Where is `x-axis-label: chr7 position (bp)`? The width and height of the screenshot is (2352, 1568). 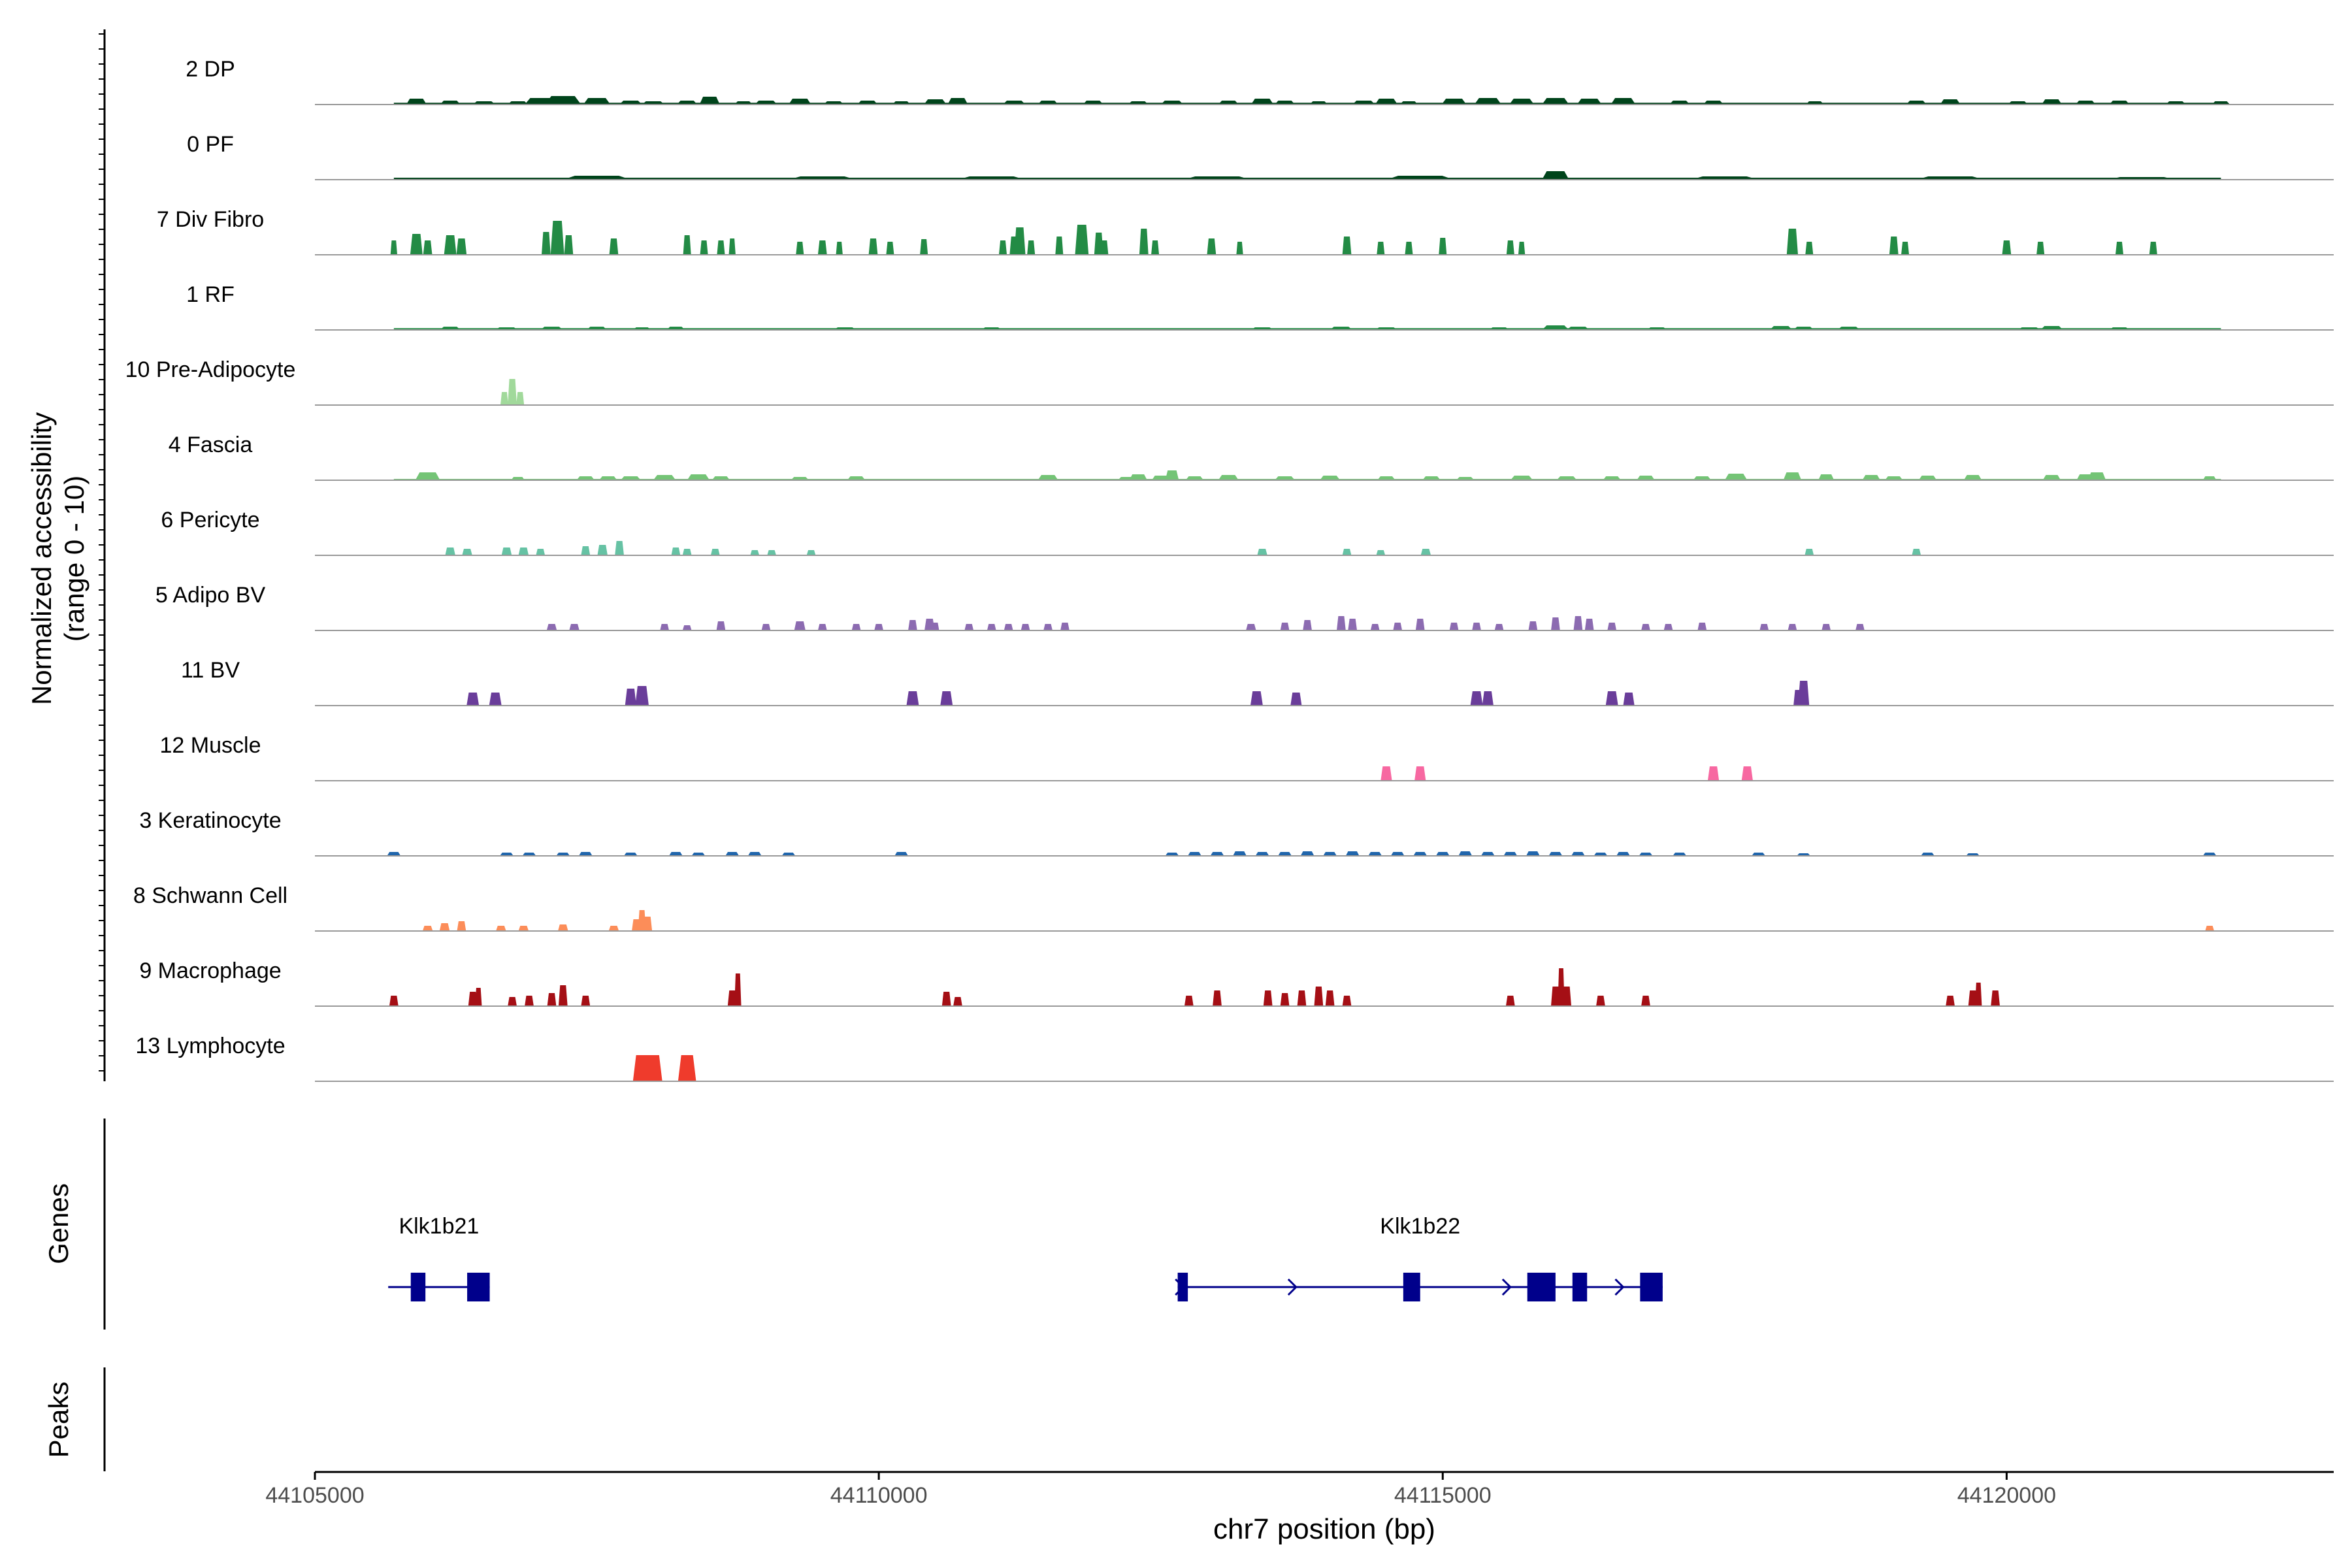
x-axis-label: chr7 position (bp) is located at coordinates (1324, 1529).